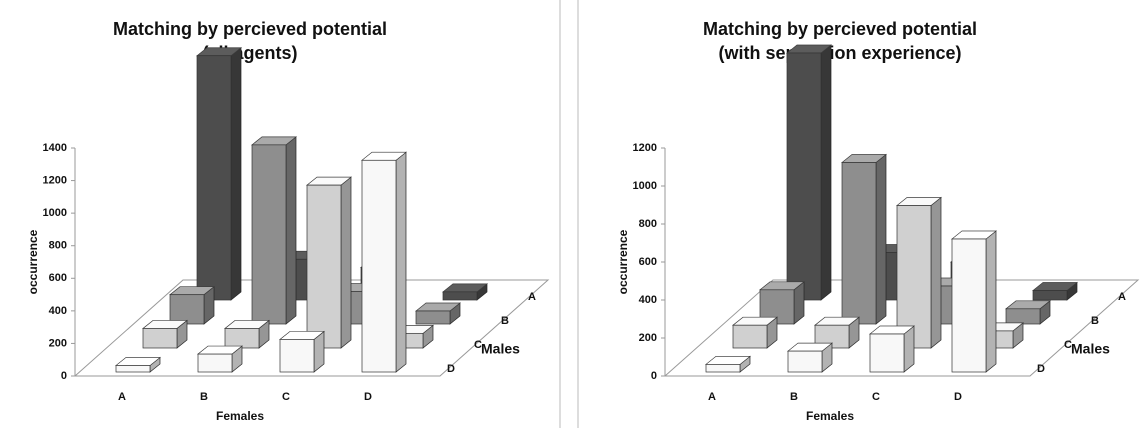 The image size is (1144, 433). What do you see at coordinates (55, 148) in the screenshot?
I see `y-tick-label: 1400` at bounding box center [55, 148].